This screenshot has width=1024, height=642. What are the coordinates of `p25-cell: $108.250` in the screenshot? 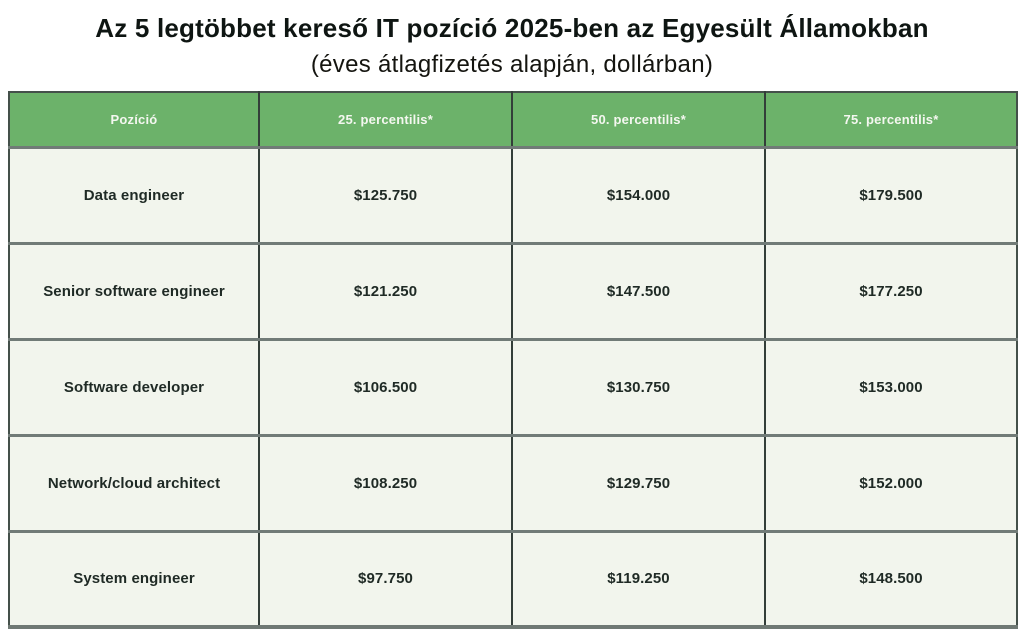 It's located at (385, 483).